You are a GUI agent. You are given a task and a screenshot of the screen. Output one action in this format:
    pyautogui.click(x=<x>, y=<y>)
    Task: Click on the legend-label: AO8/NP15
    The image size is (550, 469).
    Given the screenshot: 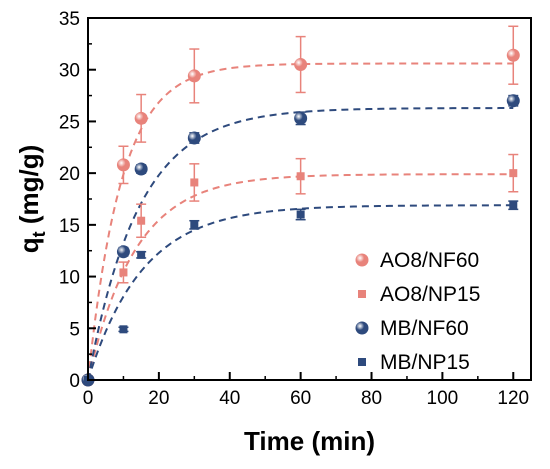 What is the action you would take?
    pyautogui.click(x=430, y=294)
    